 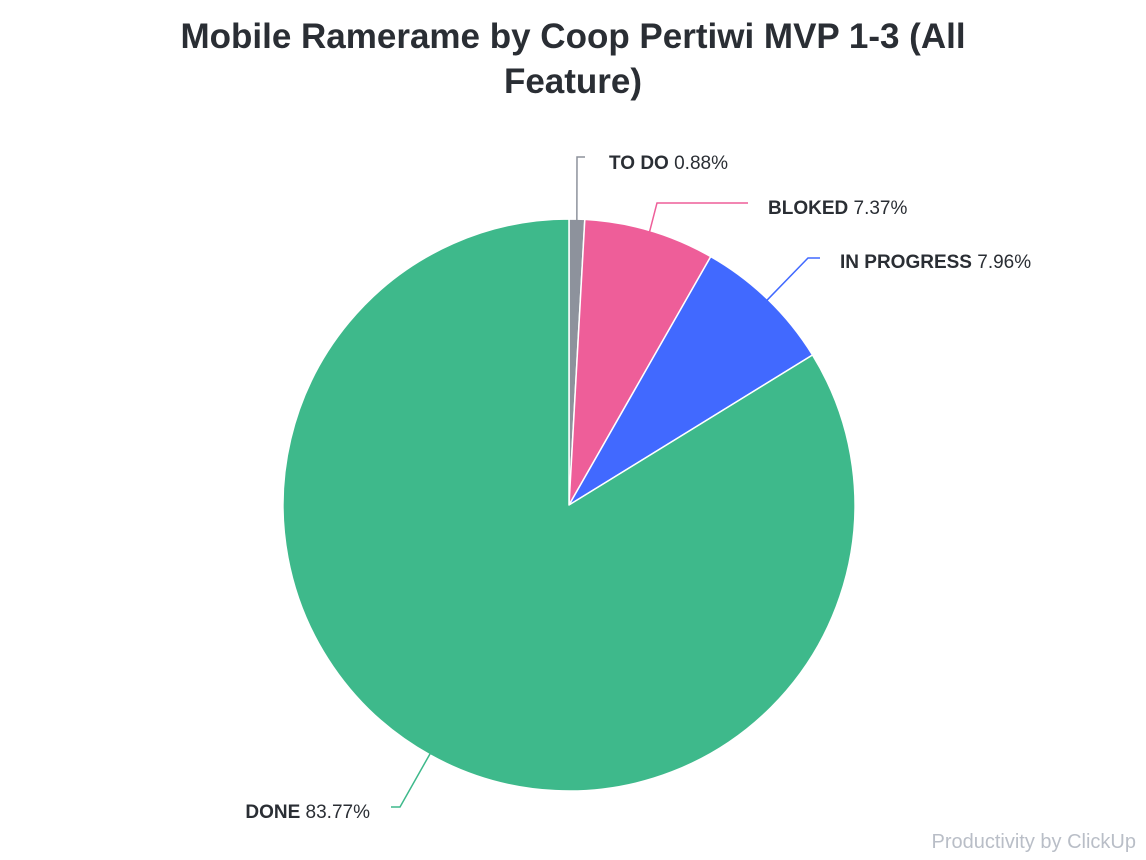 I want to click on slice-label-bloked: BLOKED 7.37%, so click(x=837, y=208).